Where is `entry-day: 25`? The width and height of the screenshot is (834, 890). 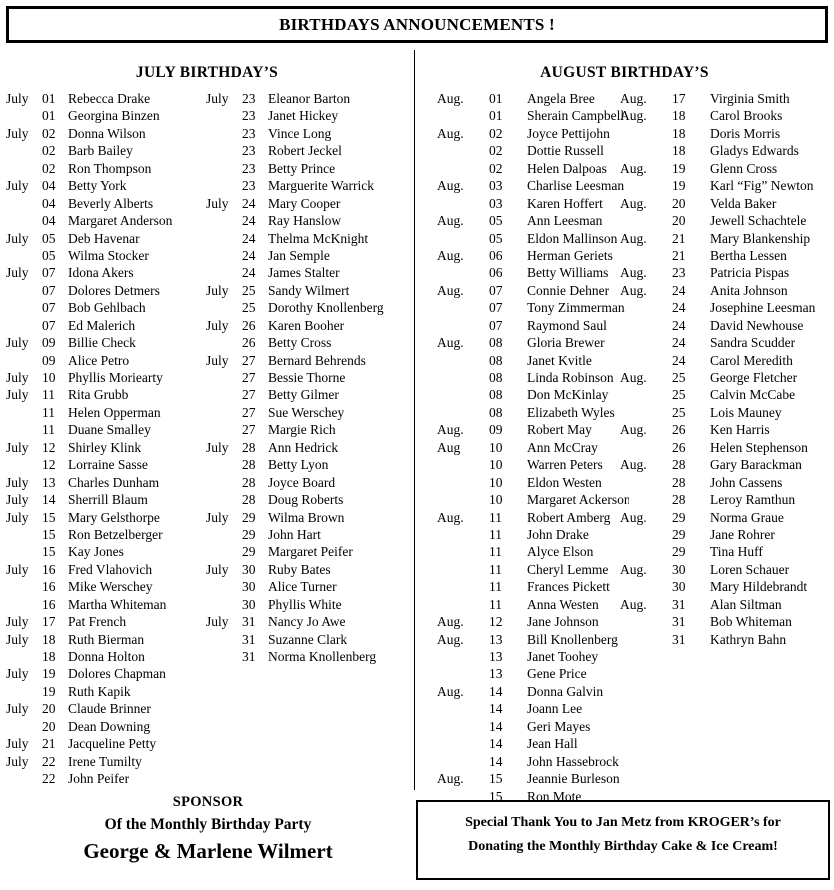 entry-day: 25 is located at coordinates (679, 412).